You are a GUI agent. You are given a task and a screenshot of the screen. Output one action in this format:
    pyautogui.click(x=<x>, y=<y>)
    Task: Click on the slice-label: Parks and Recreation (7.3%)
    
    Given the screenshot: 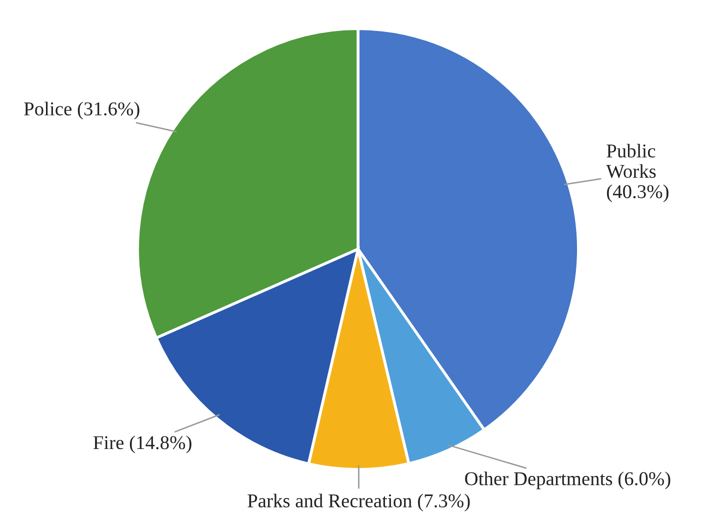 What is the action you would take?
    pyautogui.click(x=359, y=503)
    